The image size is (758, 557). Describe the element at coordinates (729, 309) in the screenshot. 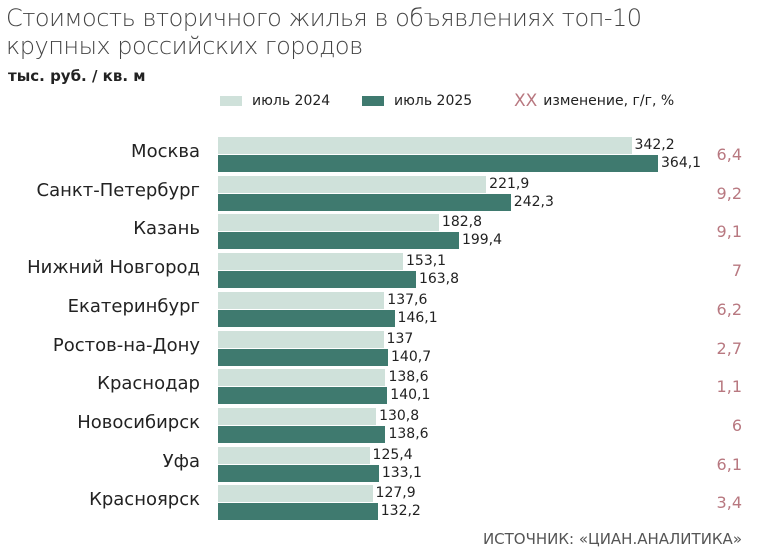

I see `change-label: 6,2` at that location.